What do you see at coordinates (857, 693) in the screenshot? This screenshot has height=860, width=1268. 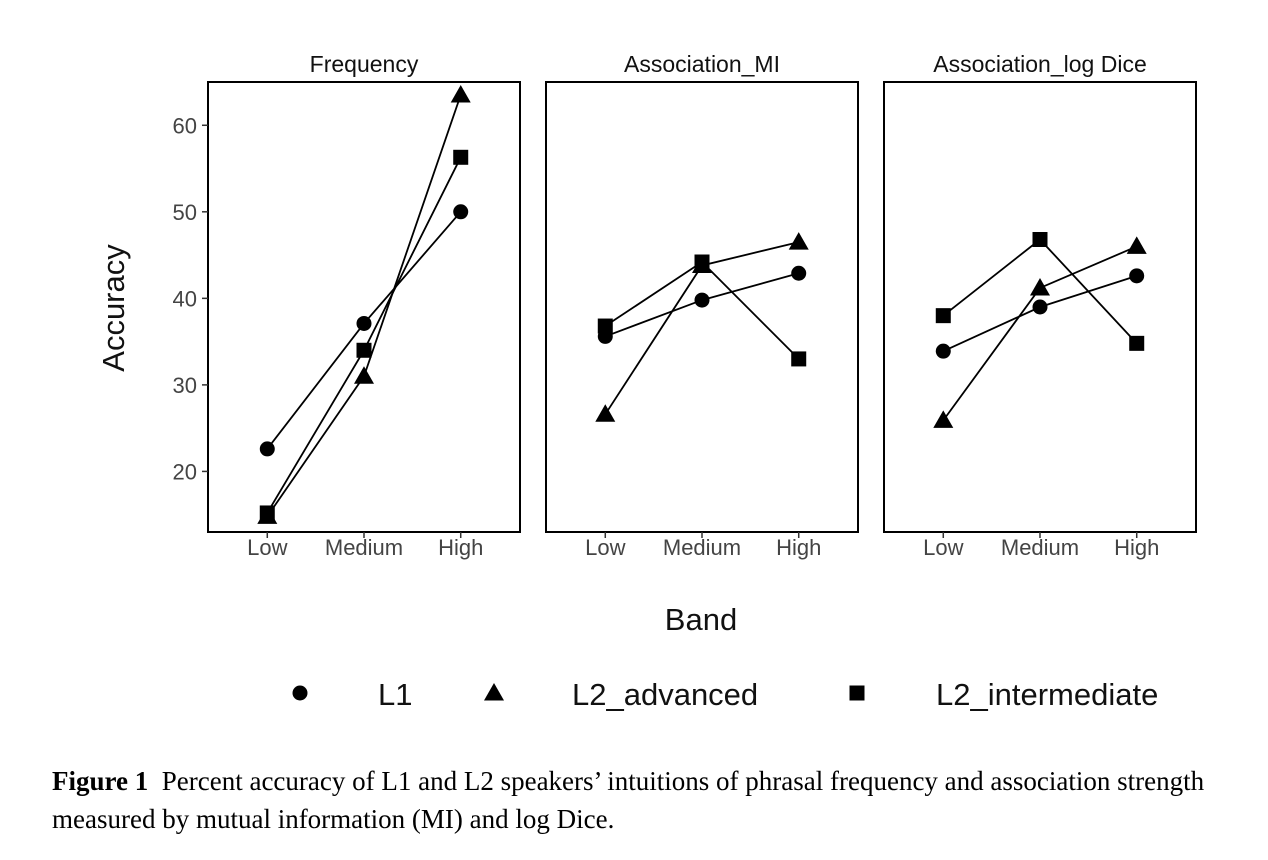 I see `legend-marker-l2-intermediate` at bounding box center [857, 693].